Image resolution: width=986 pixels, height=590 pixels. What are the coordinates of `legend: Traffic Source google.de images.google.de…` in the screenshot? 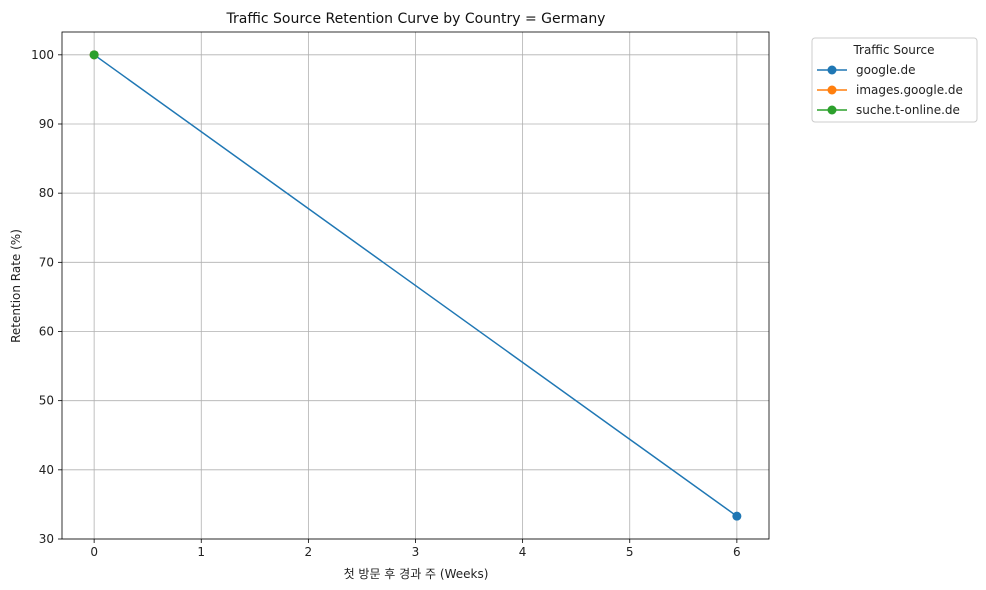 It's located at (894, 80).